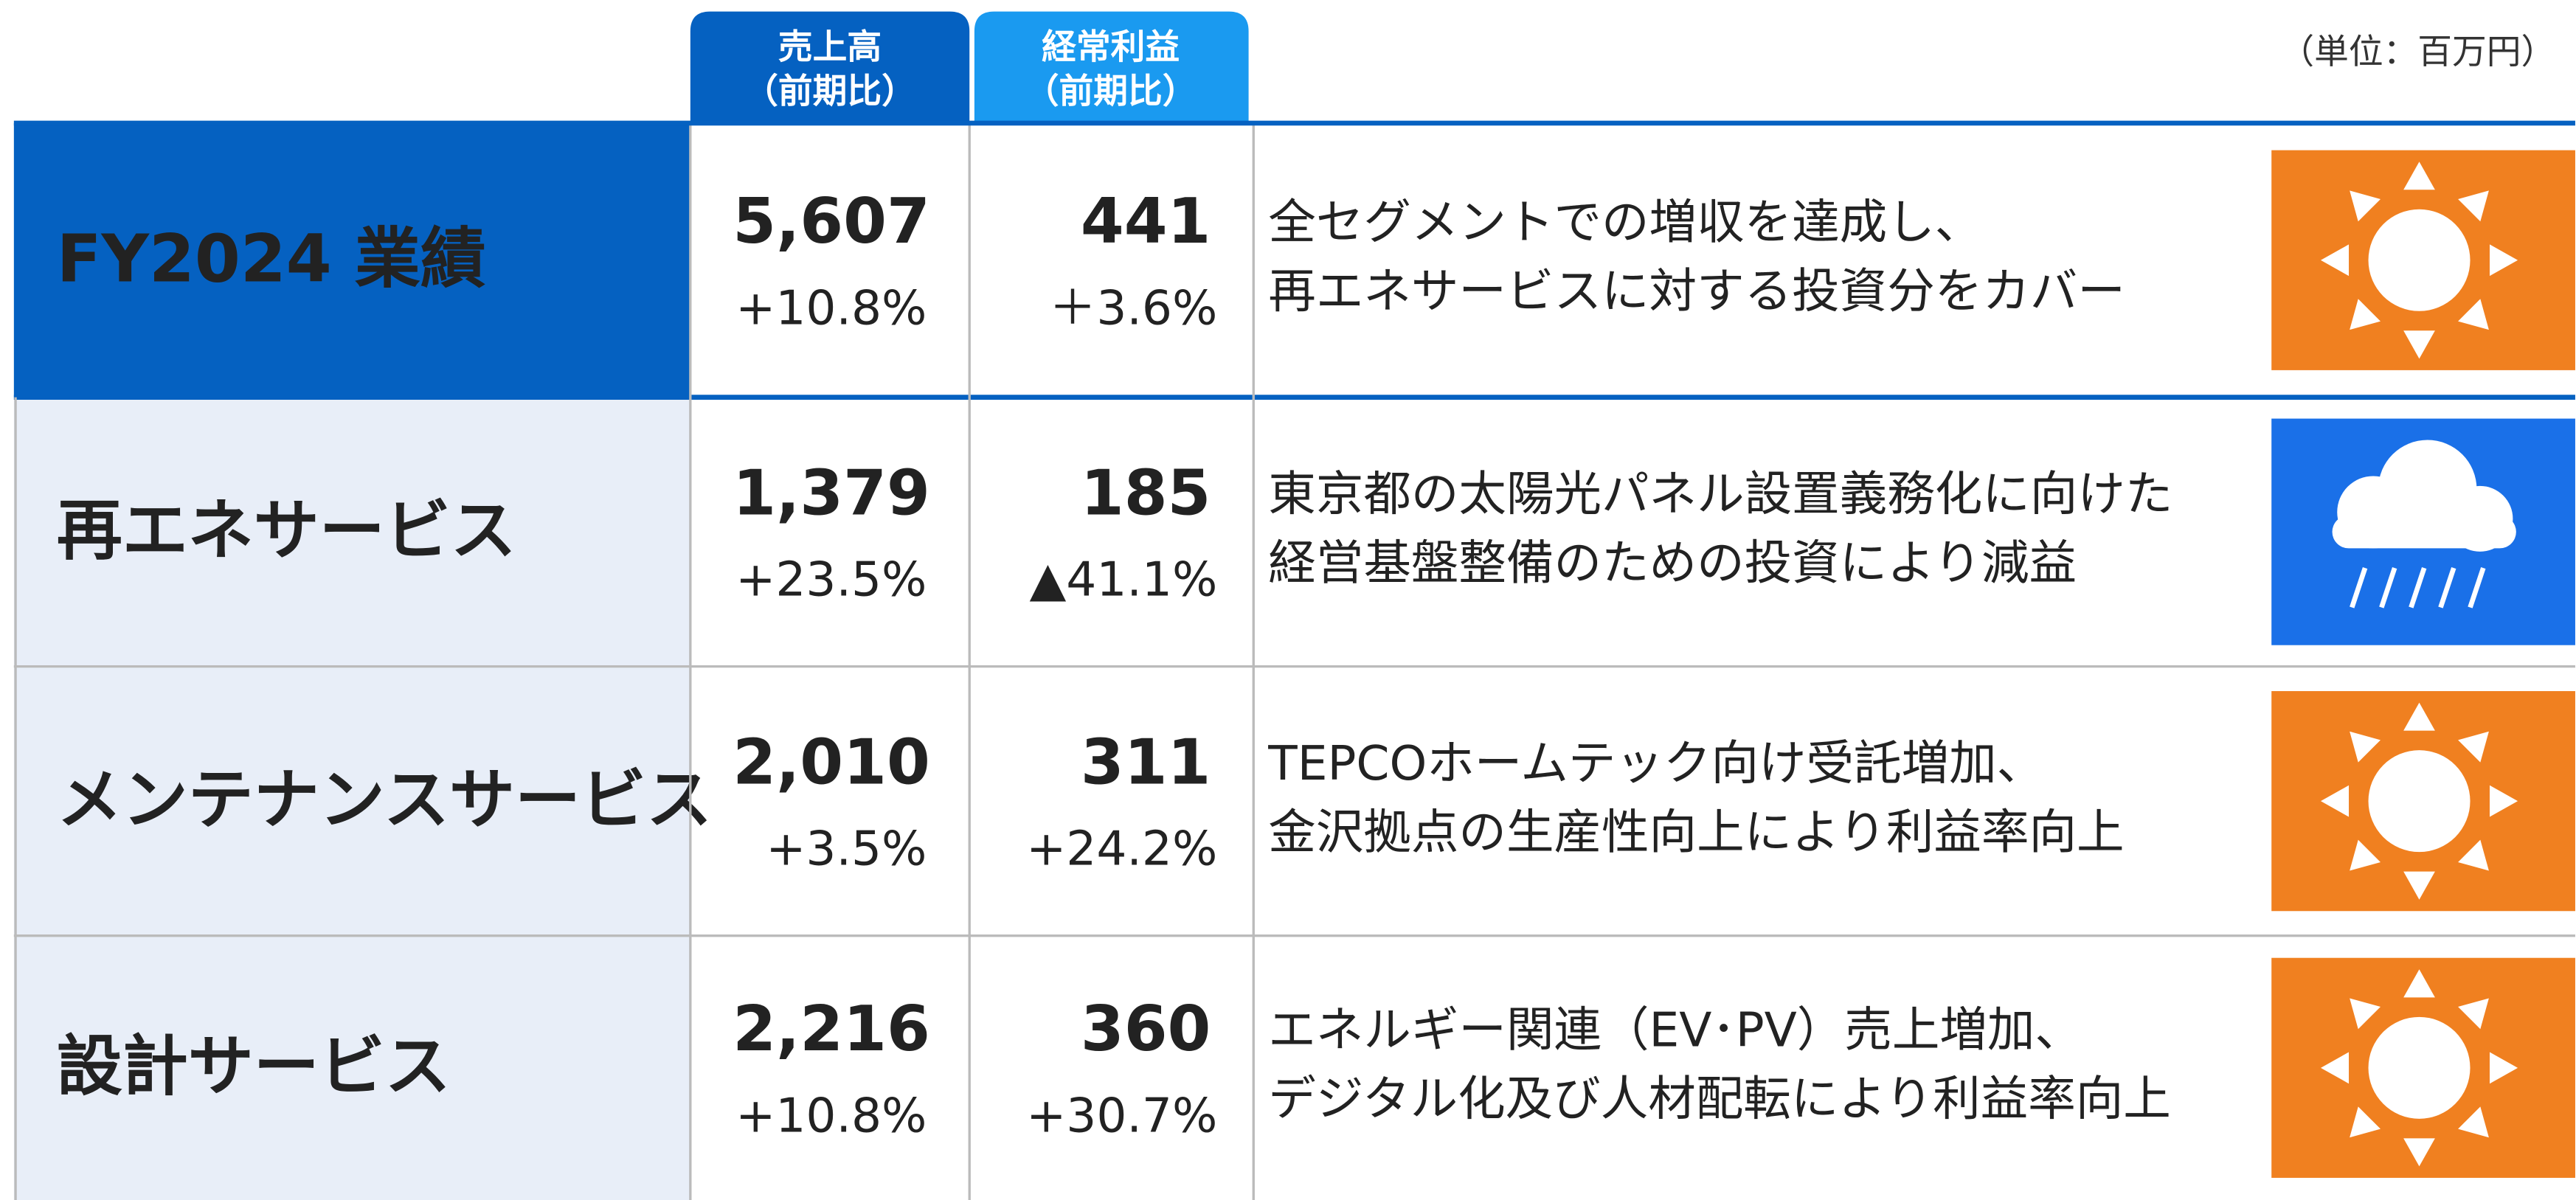 Image resolution: width=2576 pixels, height=1200 pixels. Describe the element at coordinates (1146, 221) in the screenshot. I see `profit-value: 441` at that location.